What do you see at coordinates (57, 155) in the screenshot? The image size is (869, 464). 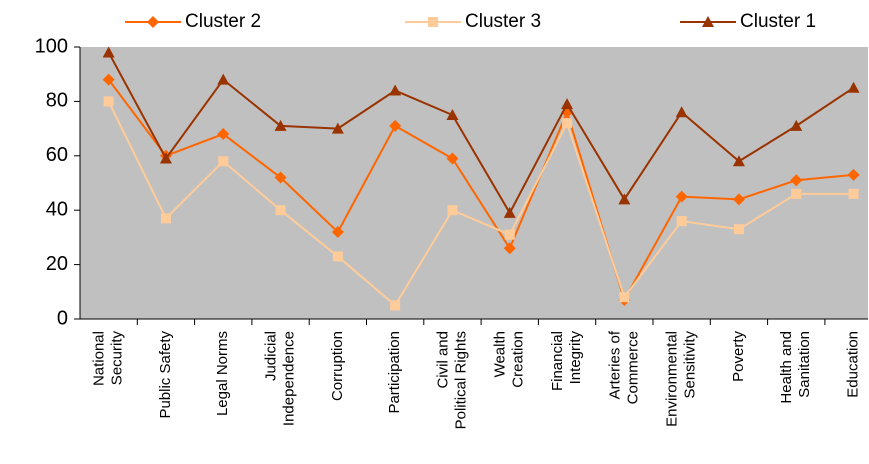 I see `y-tick-label: 60` at bounding box center [57, 155].